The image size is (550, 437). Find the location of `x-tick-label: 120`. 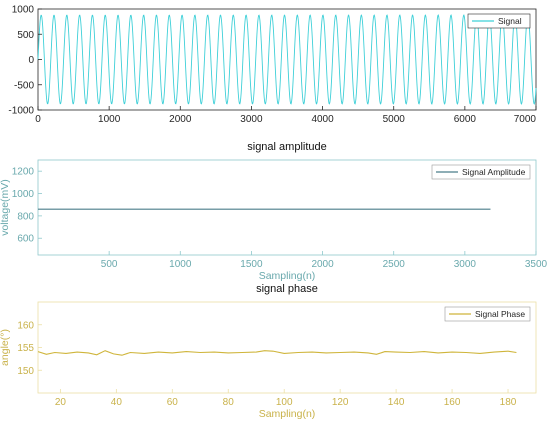

x-tick-label: 120 is located at coordinates (340, 402).